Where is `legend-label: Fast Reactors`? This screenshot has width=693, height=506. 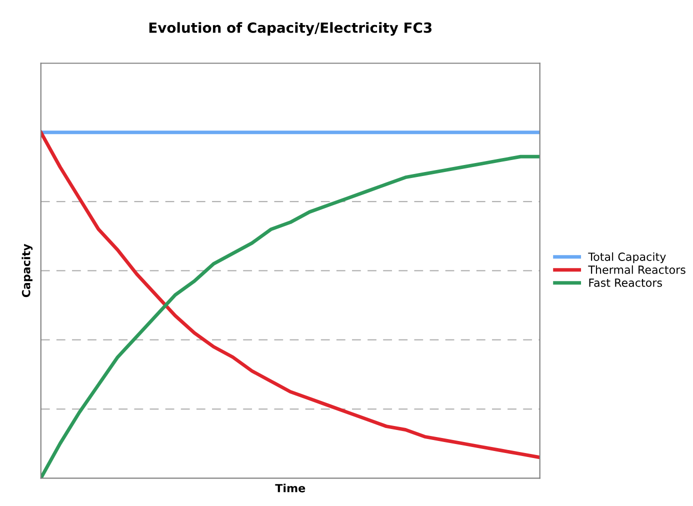 legend-label: Fast Reactors is located at coordinates (625, 282).